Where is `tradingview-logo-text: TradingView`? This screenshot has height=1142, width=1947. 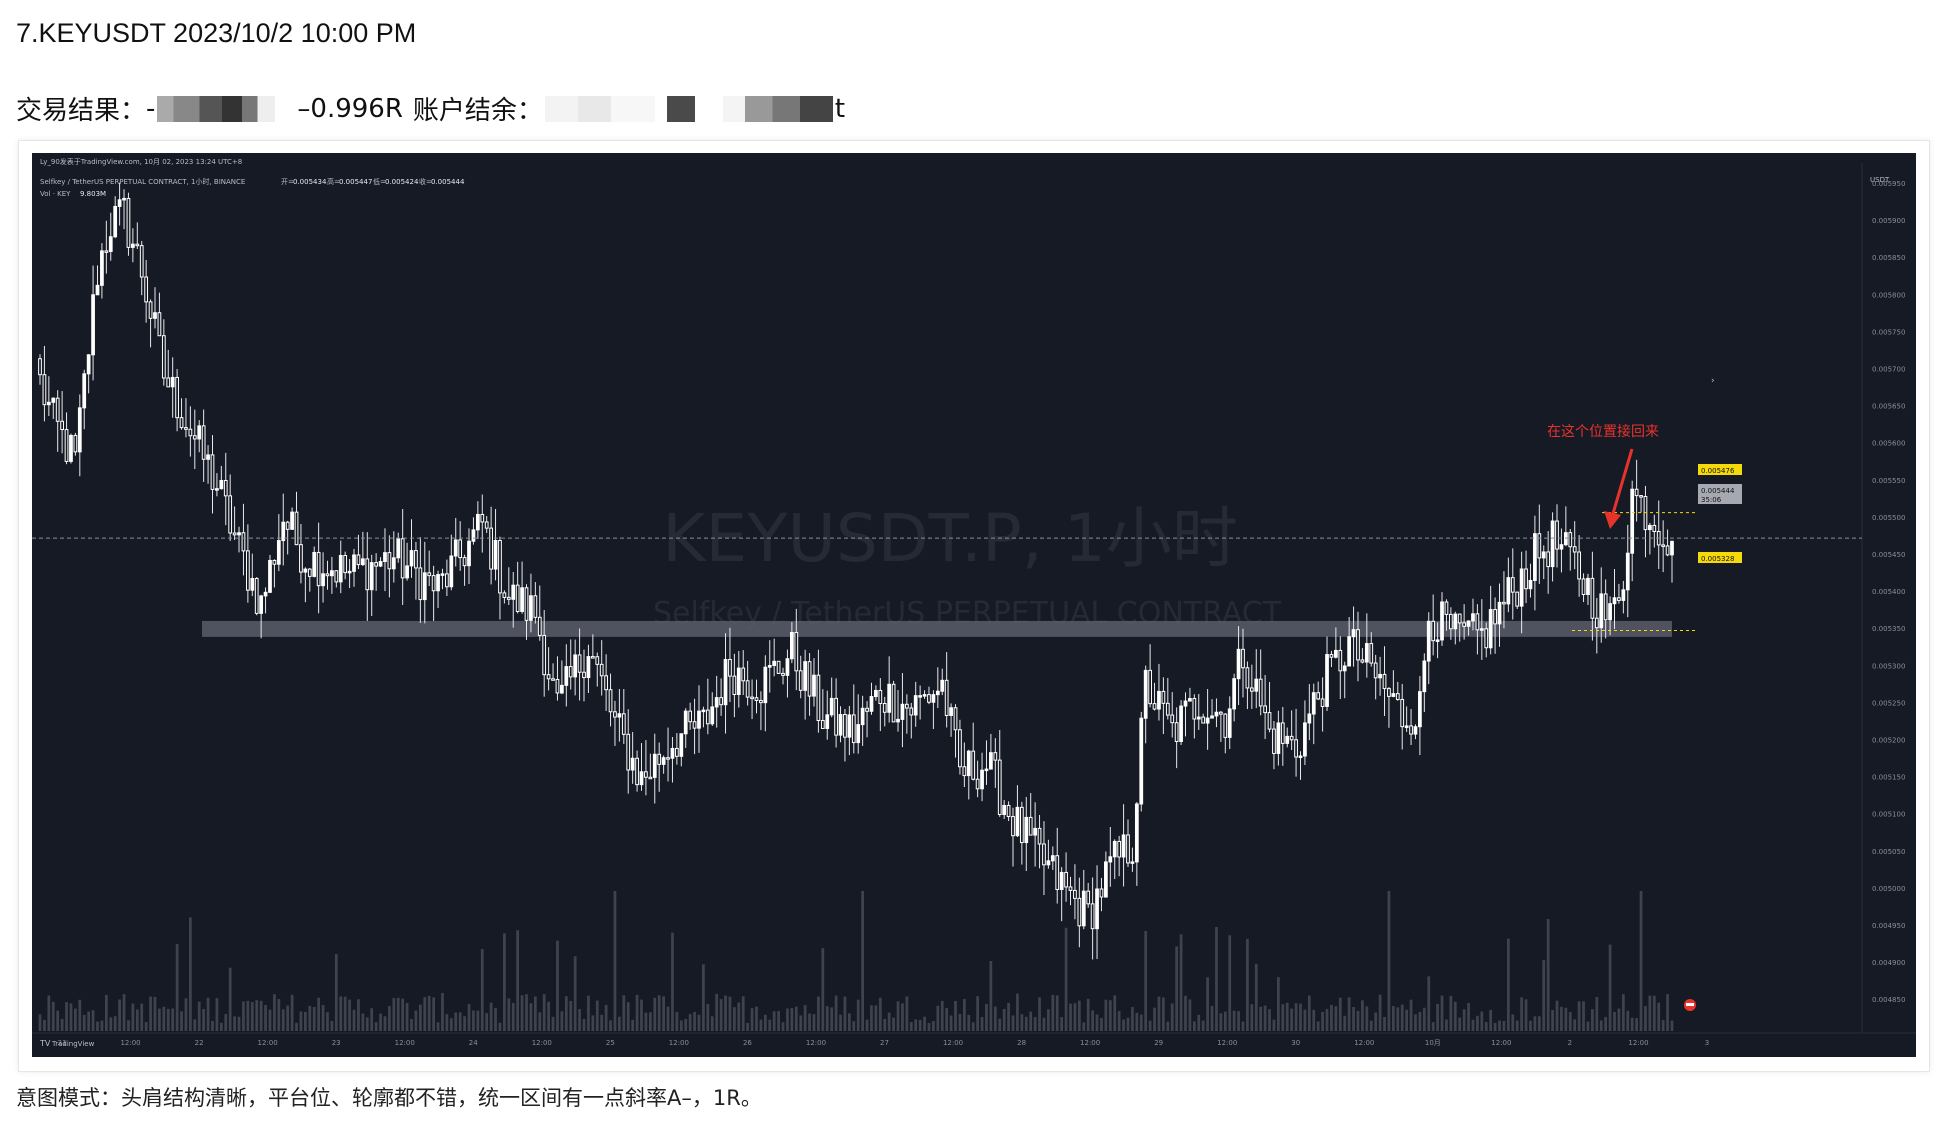 tradingview-logo-text: TradingView is located at coordinates (73, 1044).